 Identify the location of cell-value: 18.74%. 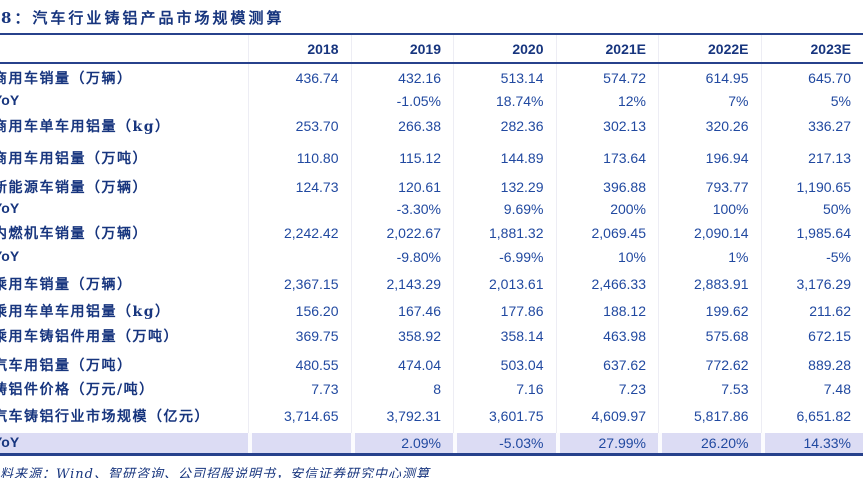
(504, 101).